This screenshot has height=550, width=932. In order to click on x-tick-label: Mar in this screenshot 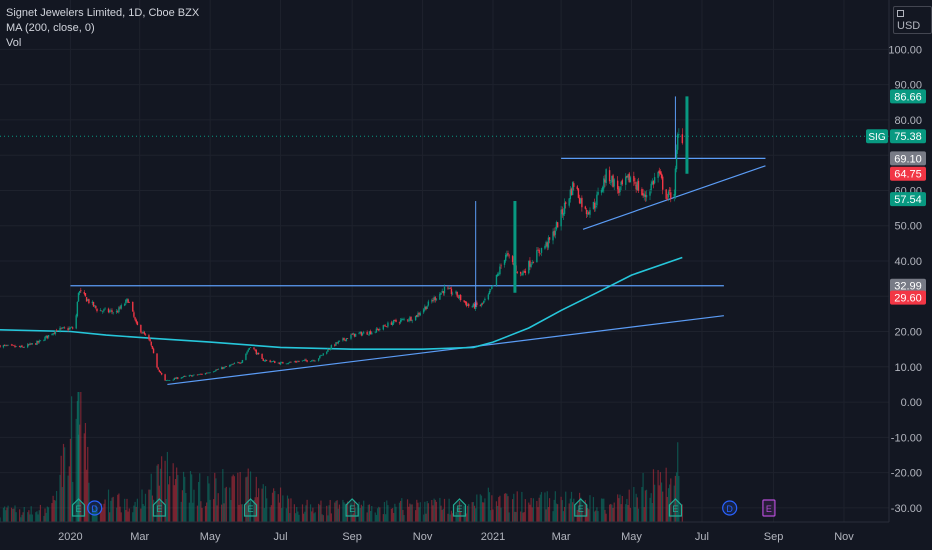, I will do `click(139, 537)`.